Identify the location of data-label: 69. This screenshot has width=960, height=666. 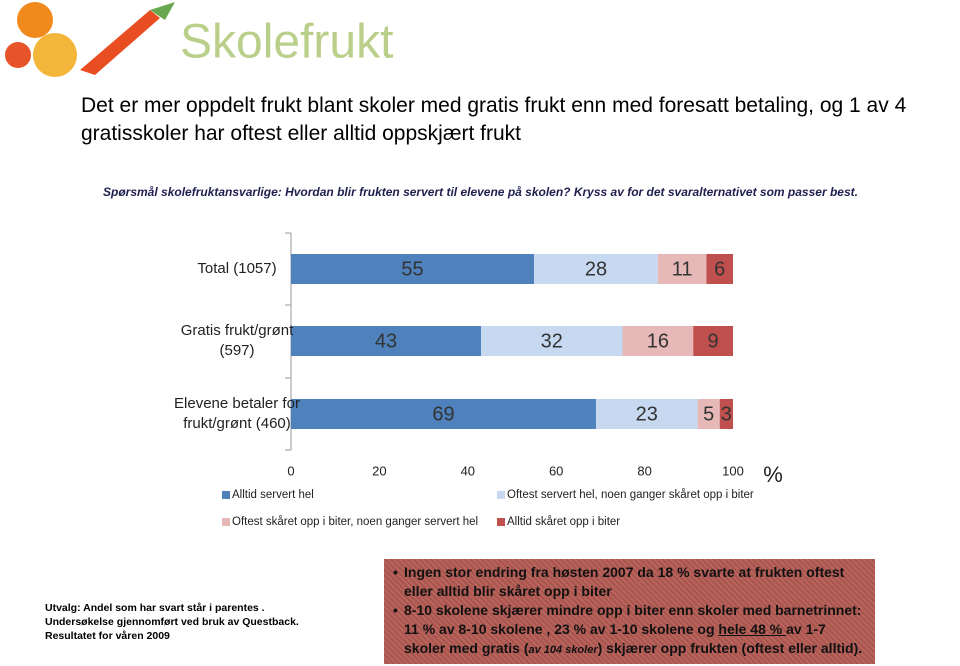
(443, 414).